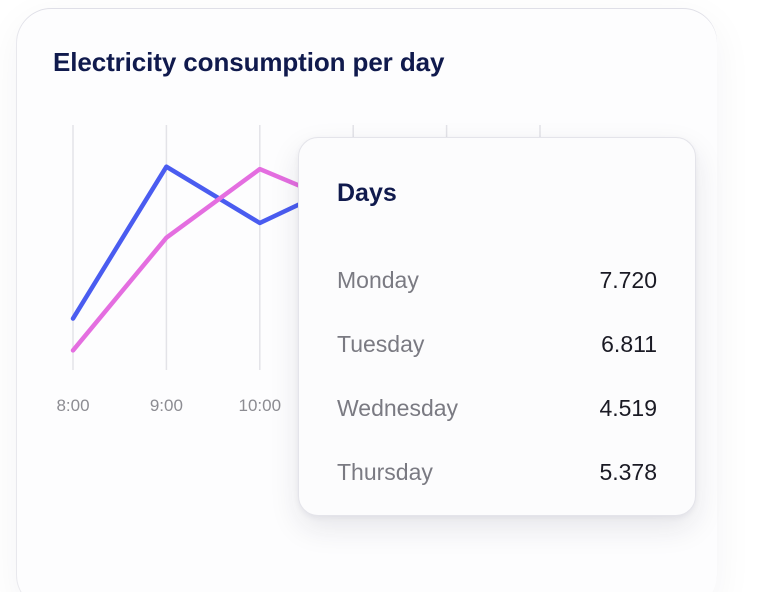 The height and width of the screenshot is (592, 760). What do you see at coordinates (378, 279) in the screenshot?
I see `tooltip-row-label: Monday` at bounding box center [378, 279].